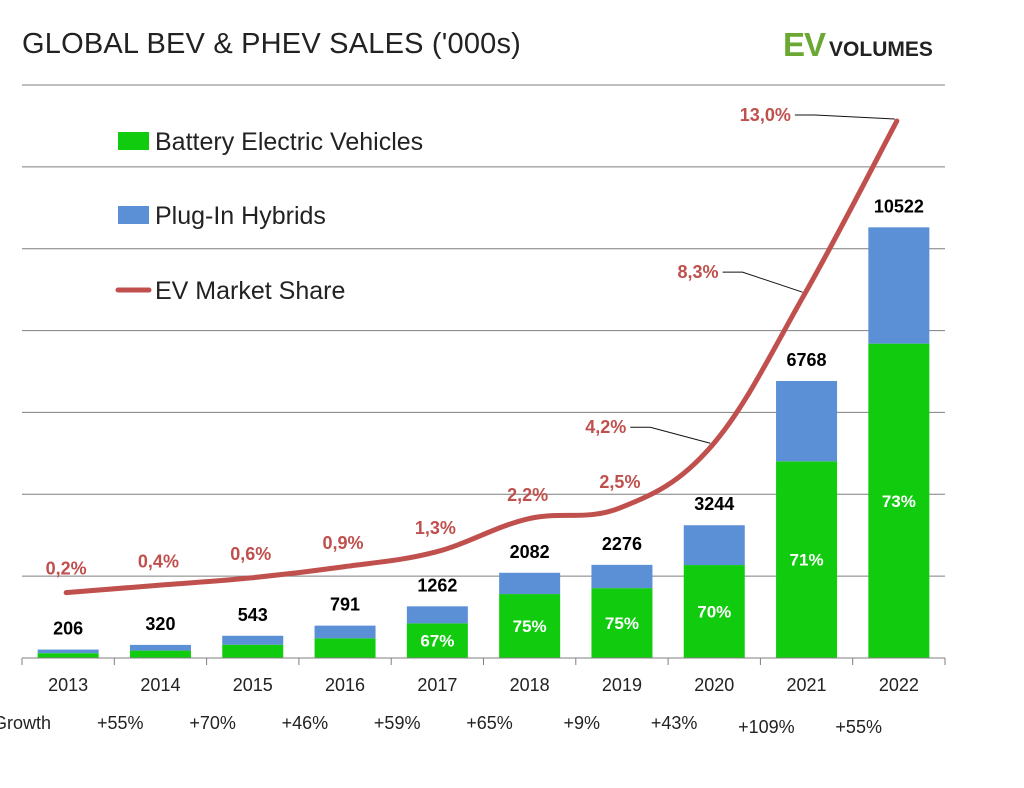  What do you see at coordinates (899, 685) in the screenshot?
I see `x-tick-label: 2022` at bounding box center [899, 685].